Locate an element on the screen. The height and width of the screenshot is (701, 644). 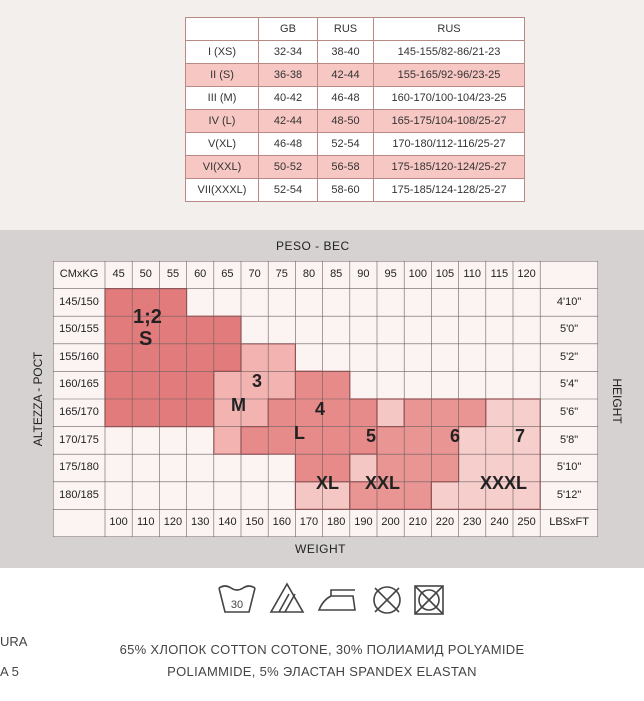
size-table-cell-rus: 46-48 is located at coordinates (345, 98).